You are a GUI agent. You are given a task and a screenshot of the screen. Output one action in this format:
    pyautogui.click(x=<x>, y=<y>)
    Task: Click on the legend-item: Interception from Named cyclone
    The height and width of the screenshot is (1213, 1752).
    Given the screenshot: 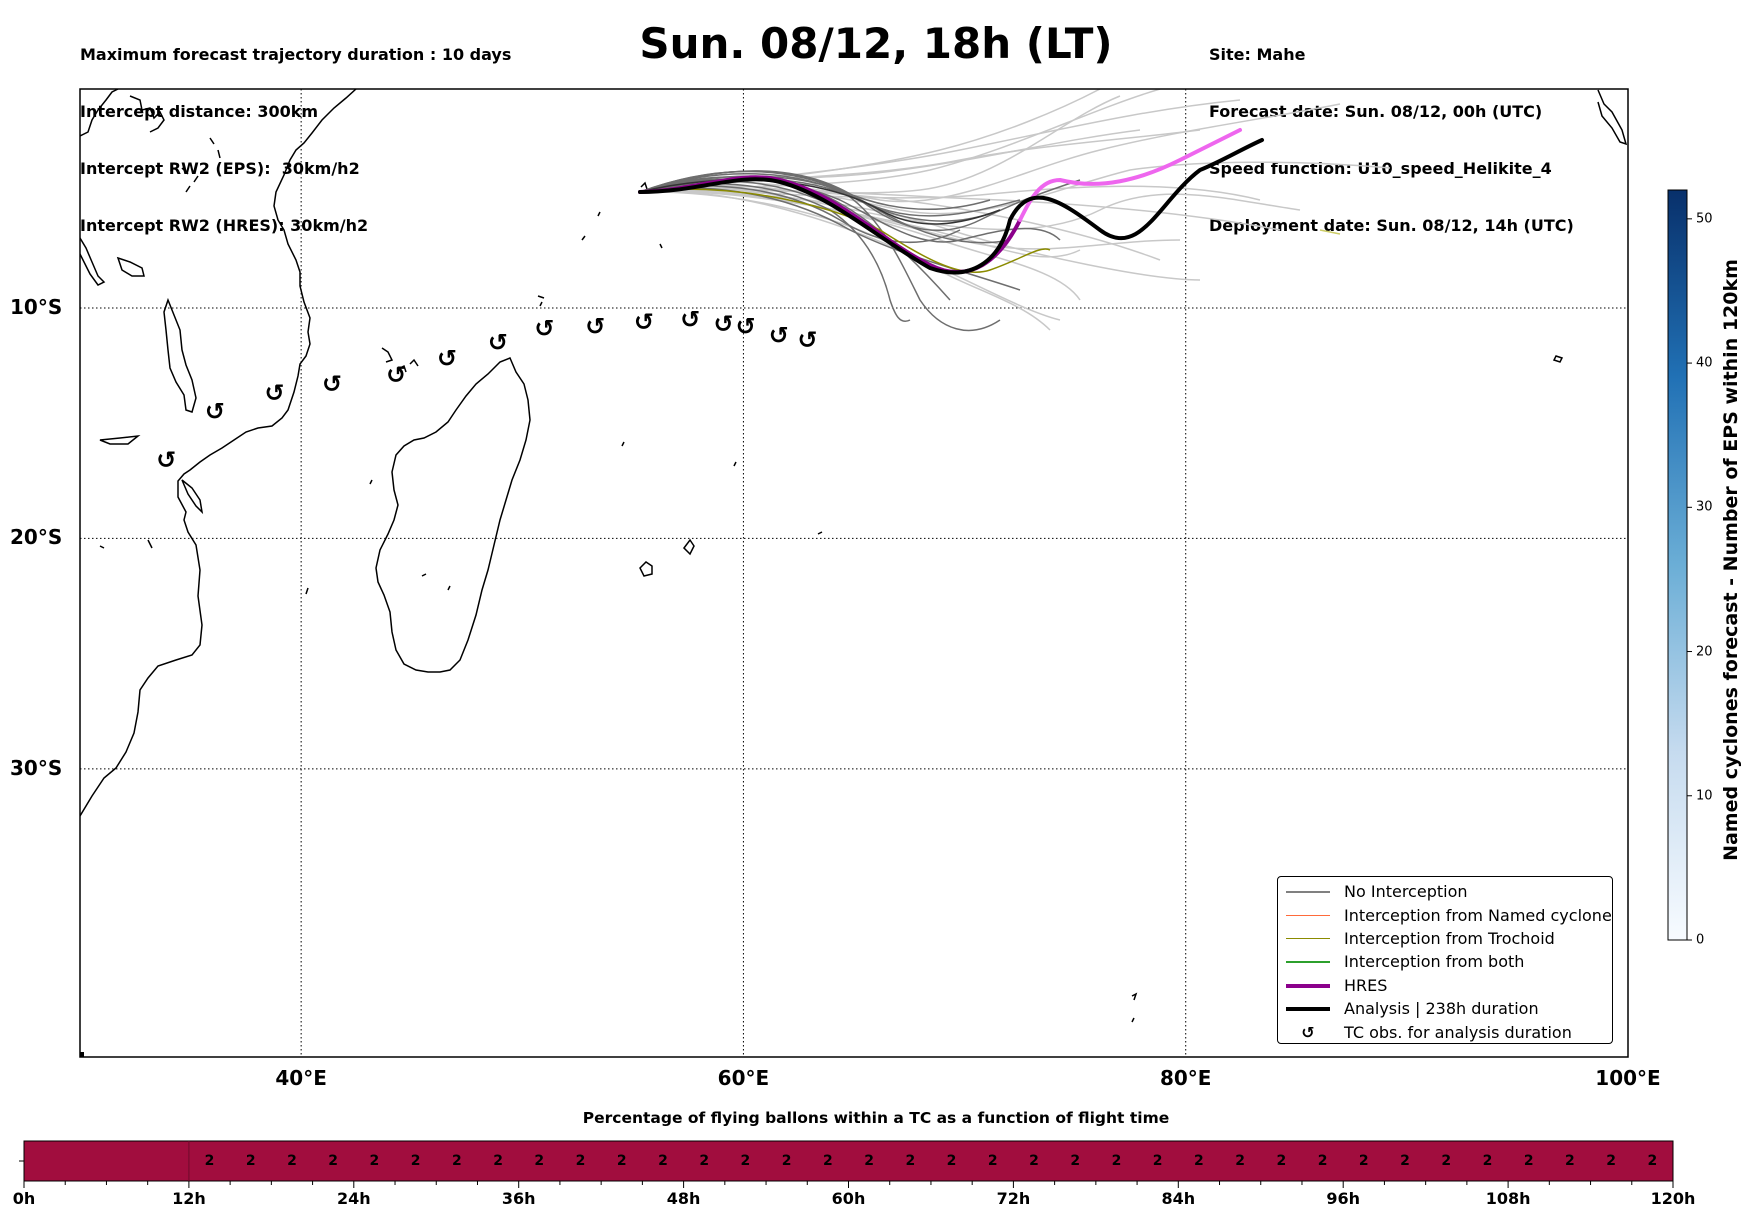 What is the action you would take?
    pyautogui.click(x=1445, y=914)
    